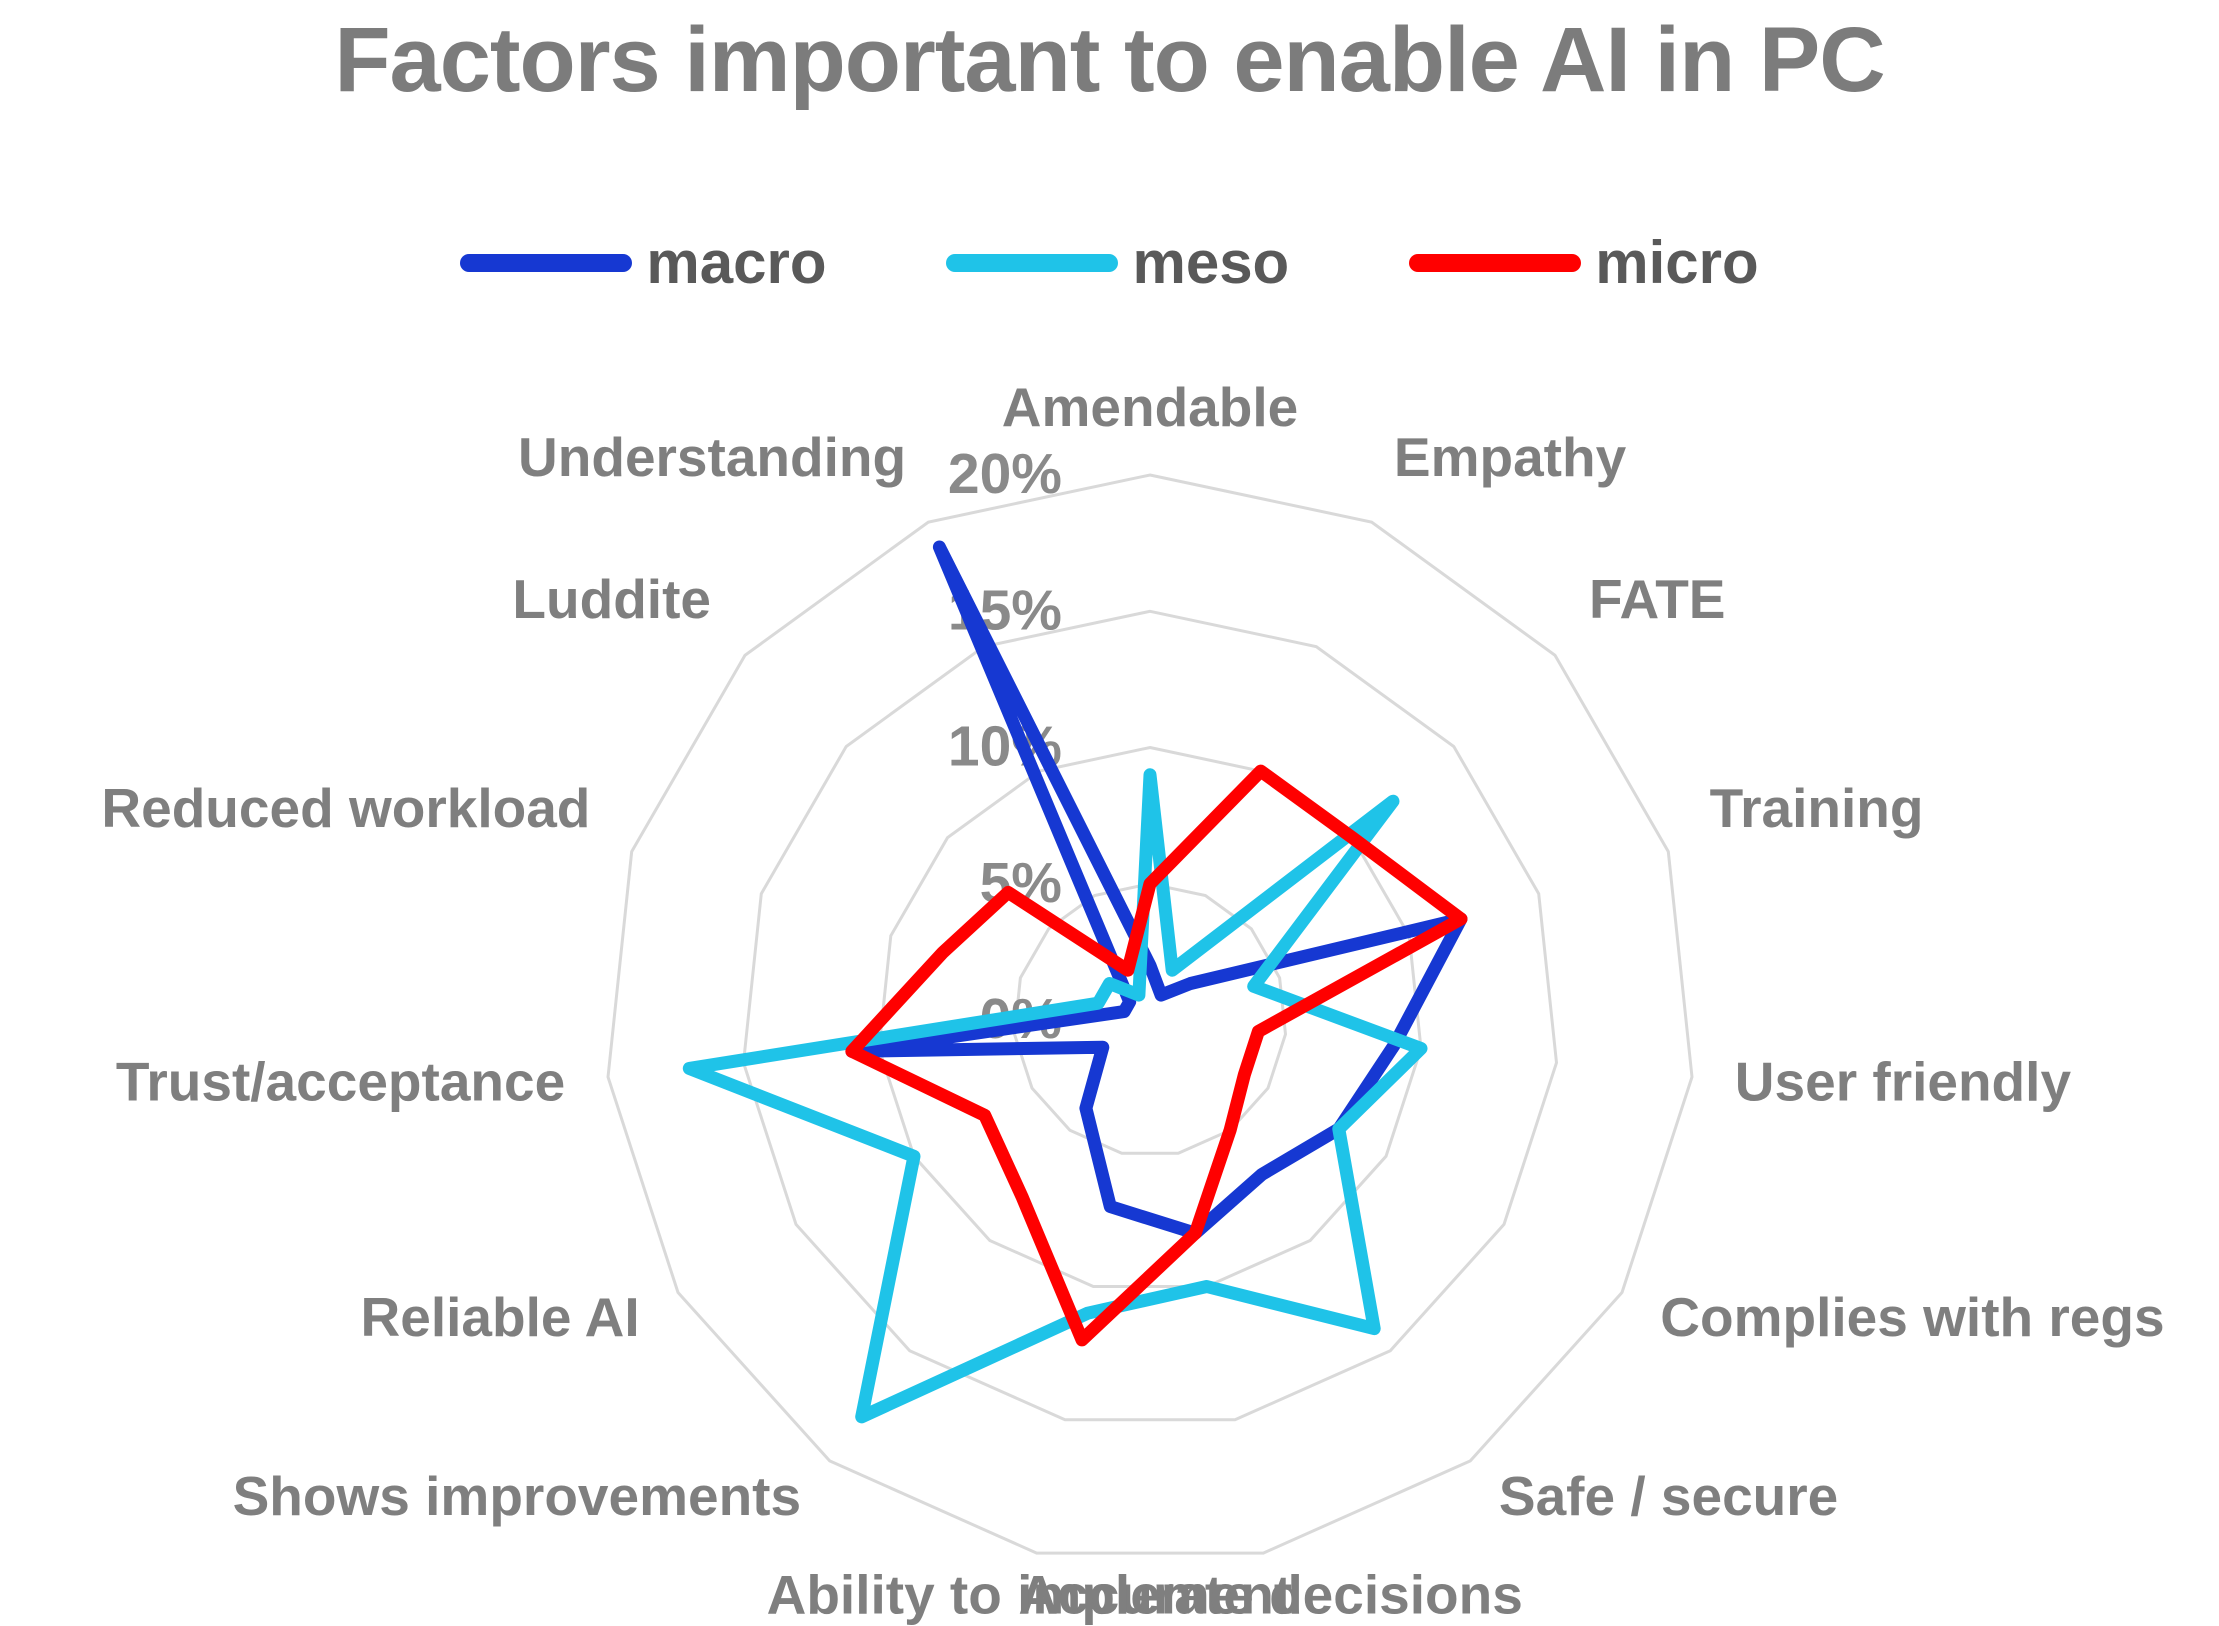 Image resolution: width=2219 pixels, height=1626 pixels. I want to click on meso-legend-label: meso, so click(1211, 262).